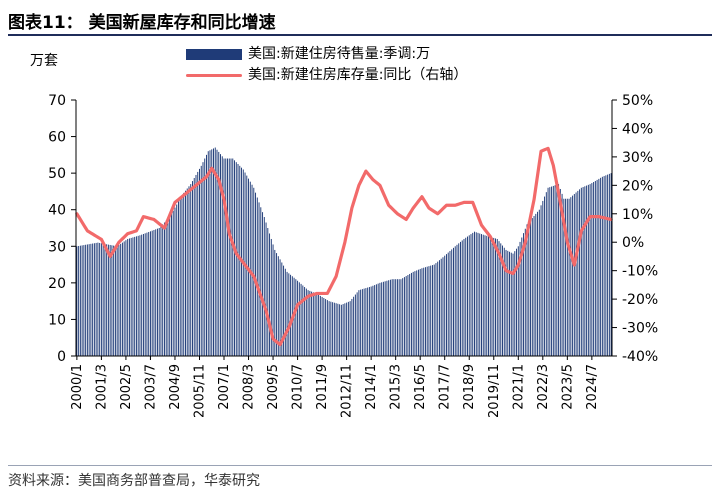 The height and width of the screenshot is (500, 720). What do you see at coordinates (273, 387) in the screenshot?
I see `x-tick-label-8: 2009/5` at bounding box center [273, 387].